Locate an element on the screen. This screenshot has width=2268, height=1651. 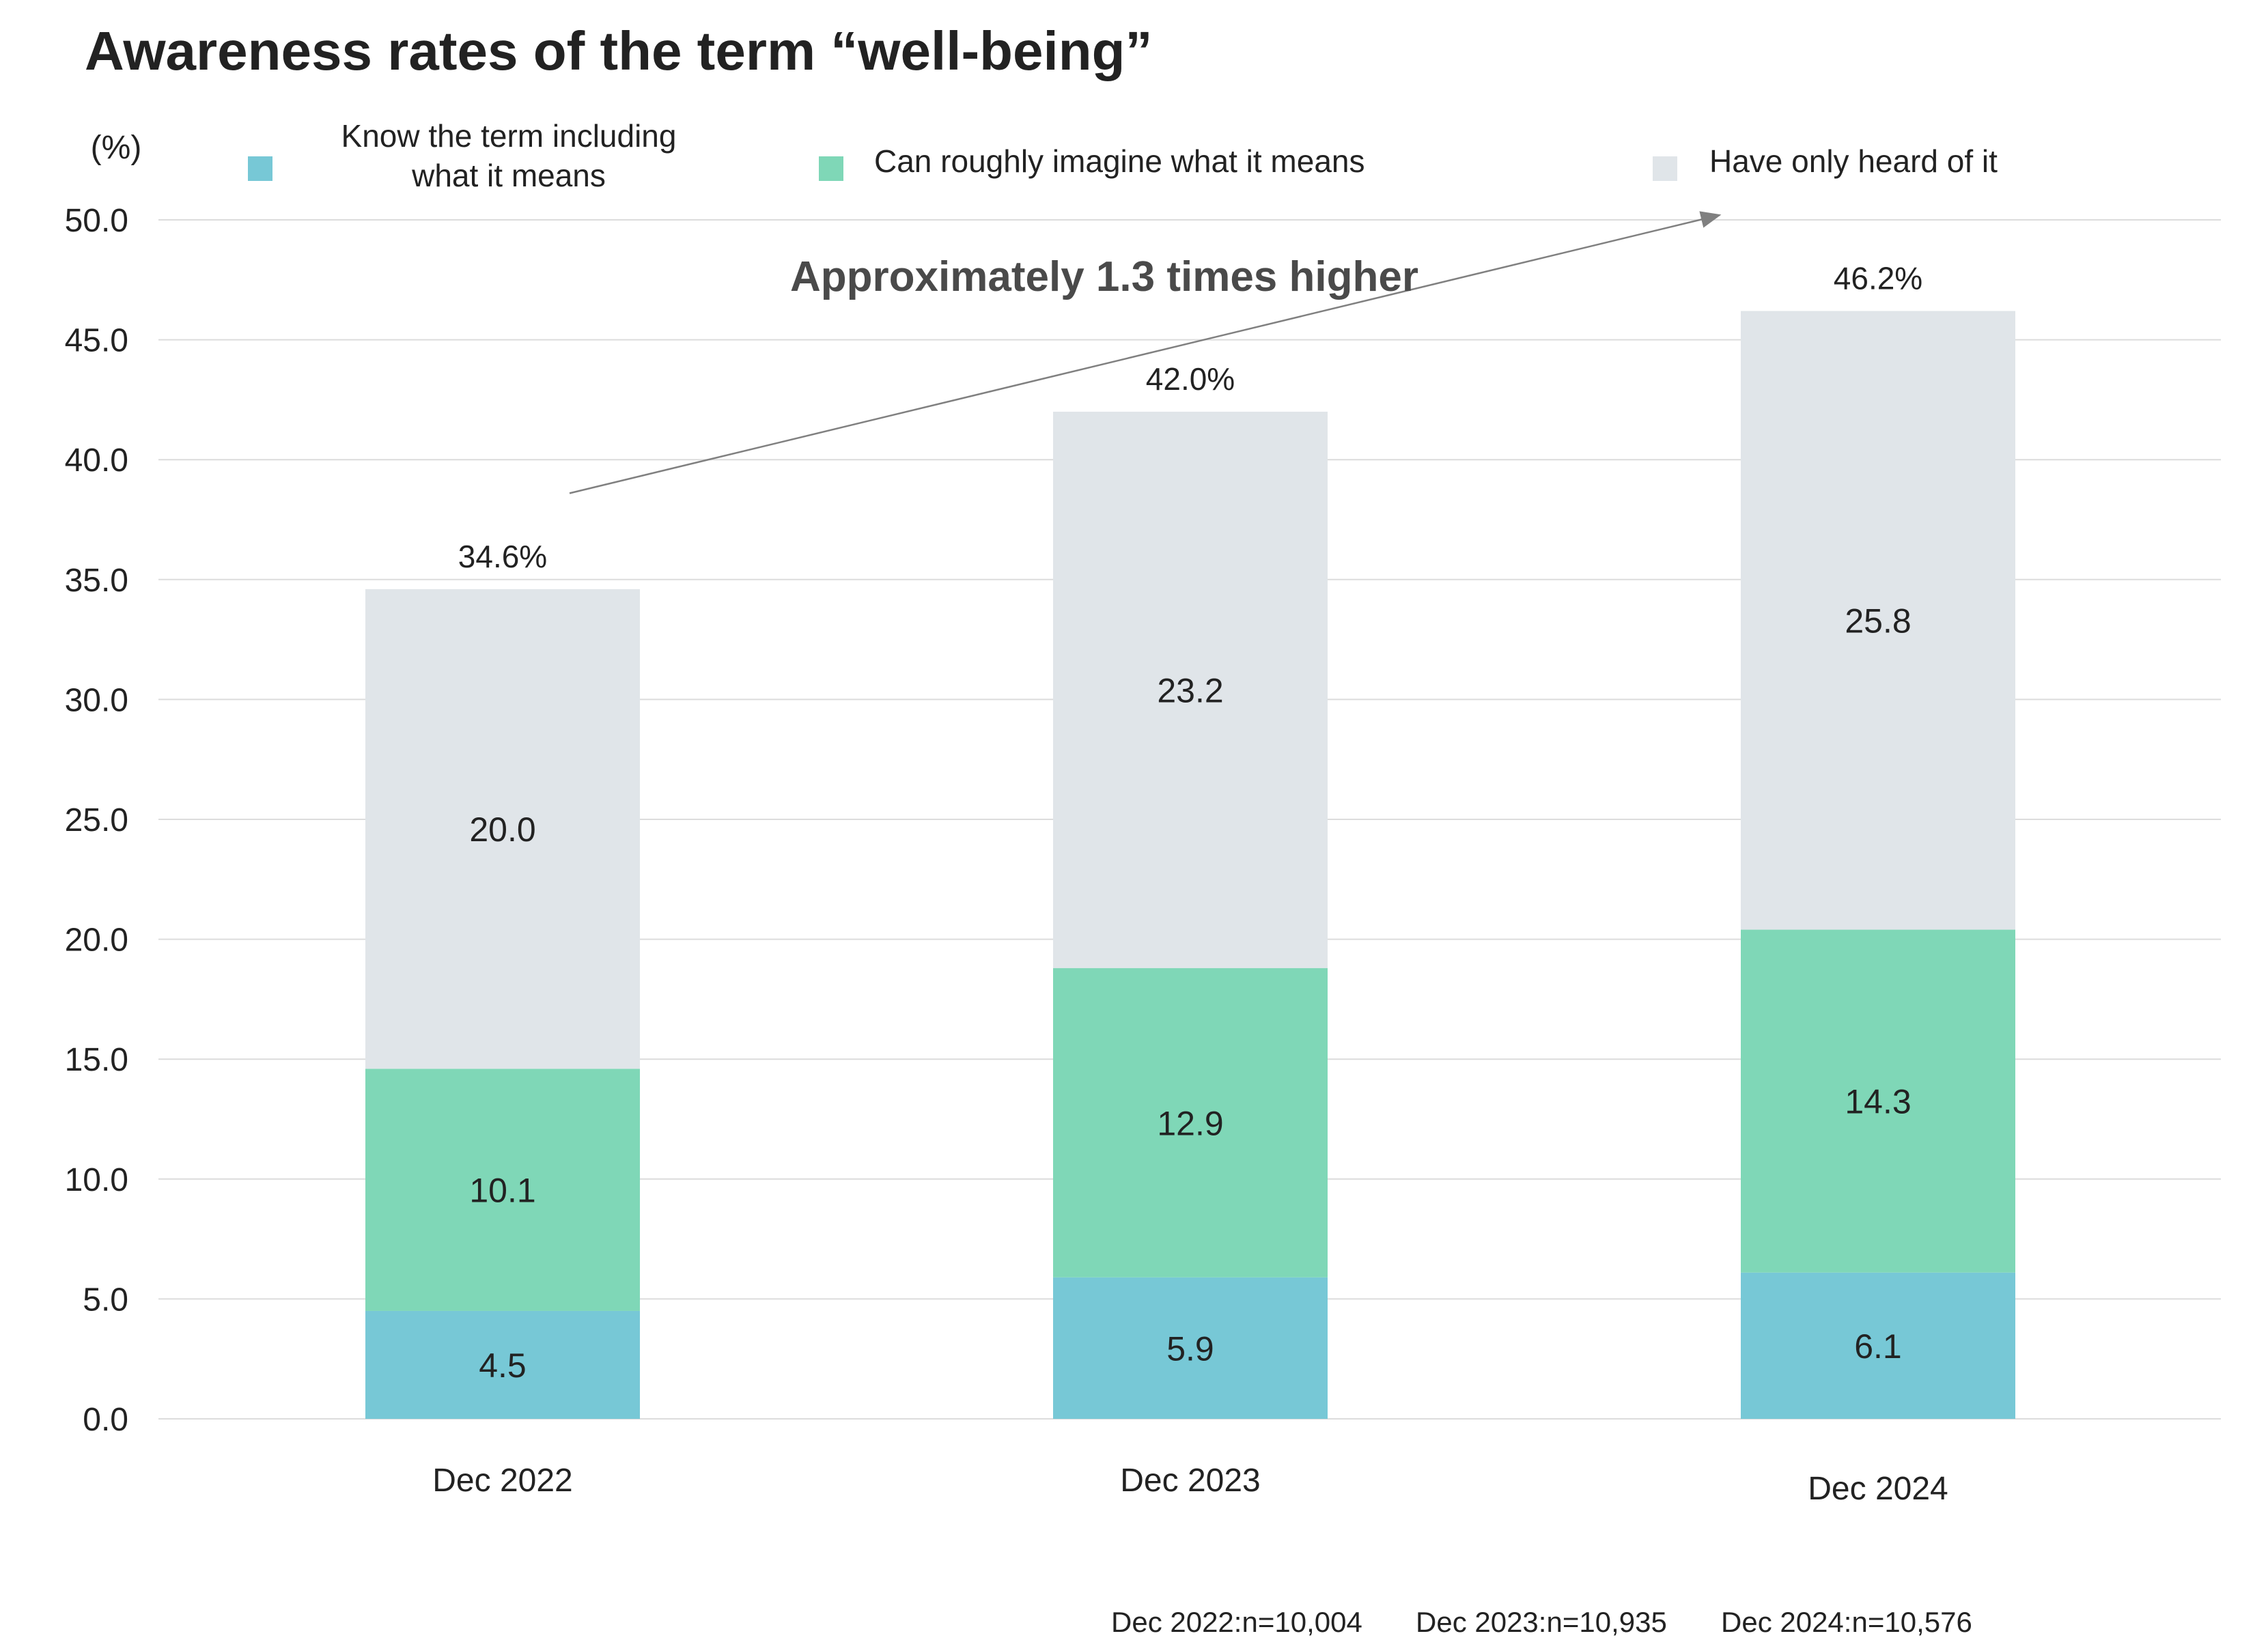
bar-value-label-2-0: 6.1 is located at coordinates (1878, 1346).